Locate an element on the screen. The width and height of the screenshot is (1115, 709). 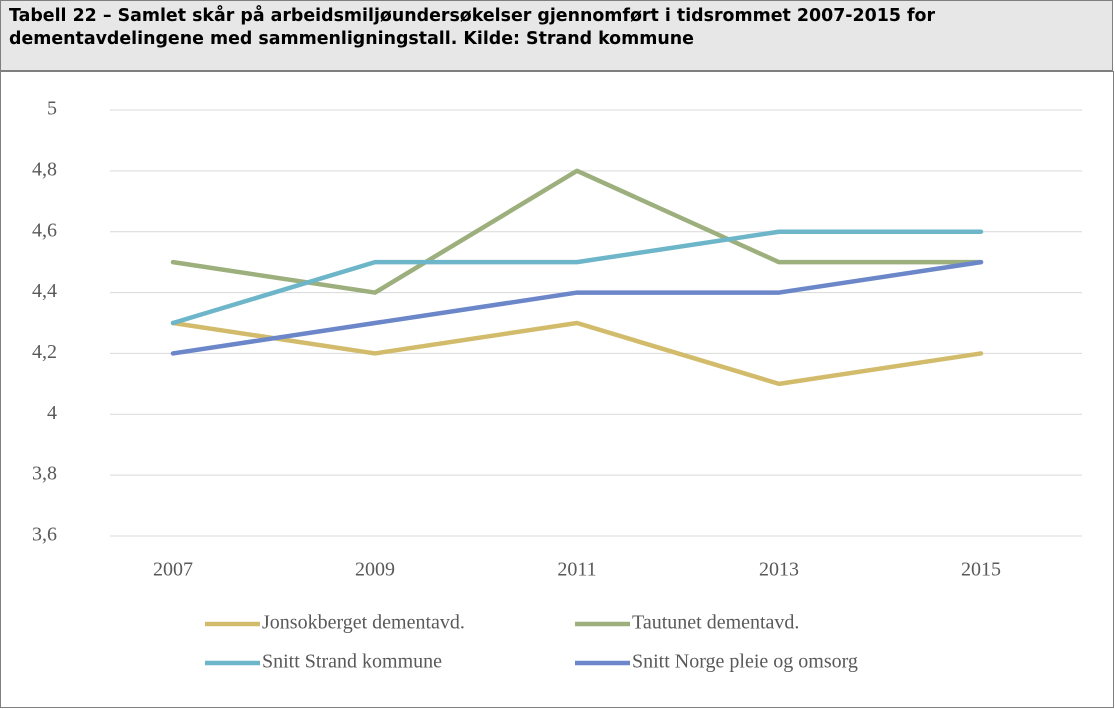
y-tick-label: 3,6 is located at coordinates (44, 535).